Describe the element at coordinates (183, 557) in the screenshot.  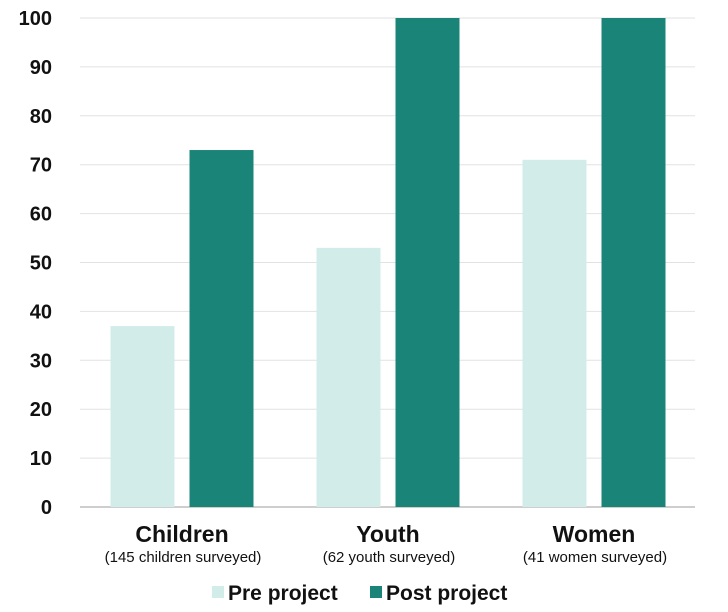
I see `x-category-note: (145 children surveyed)` at that location.